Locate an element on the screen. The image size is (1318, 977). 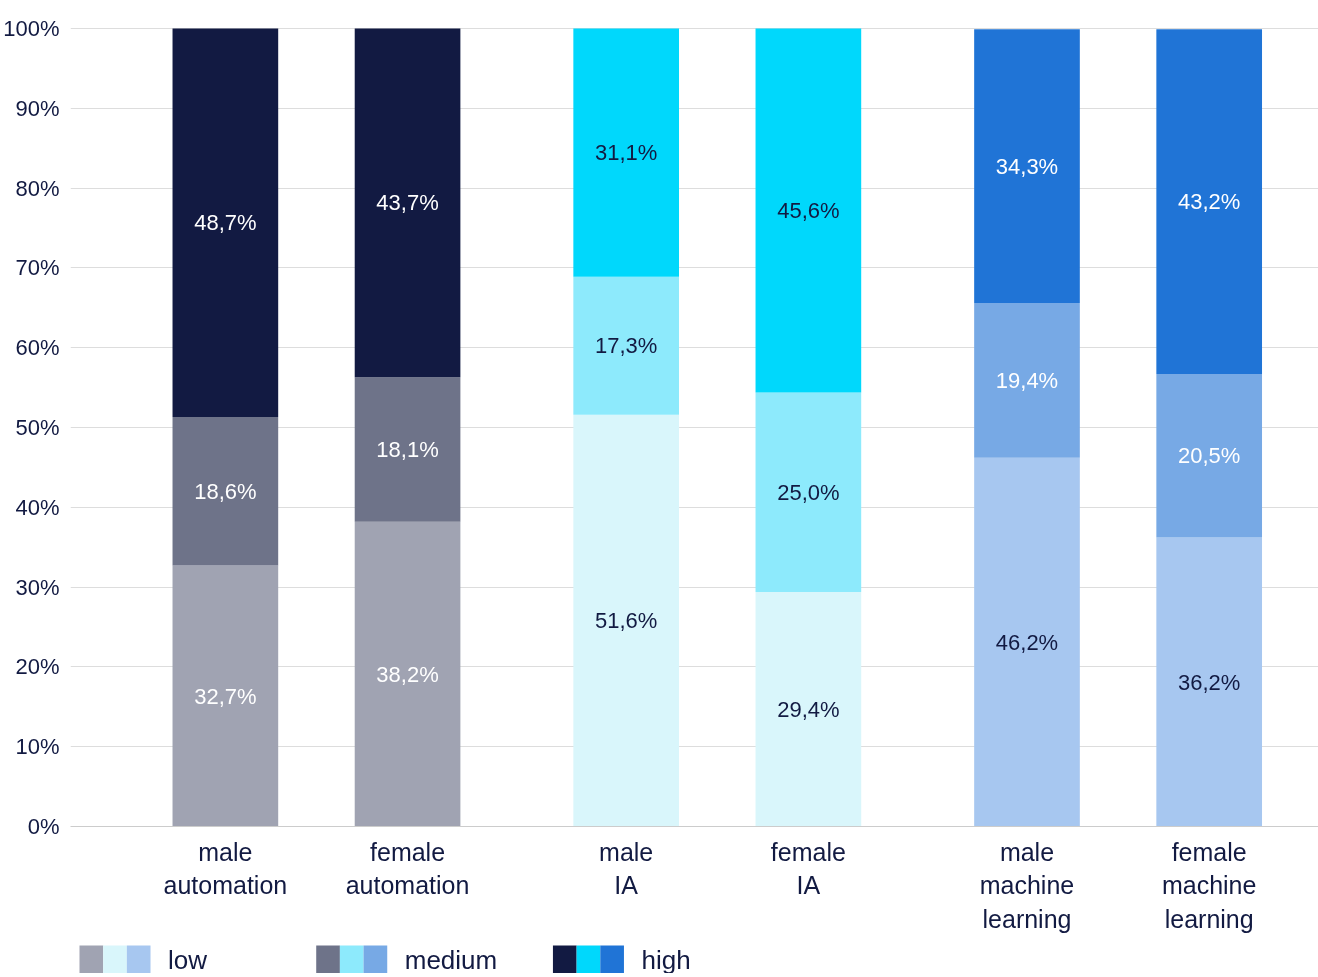
data-label: 36,2% is located at coordinates (1209, 682).